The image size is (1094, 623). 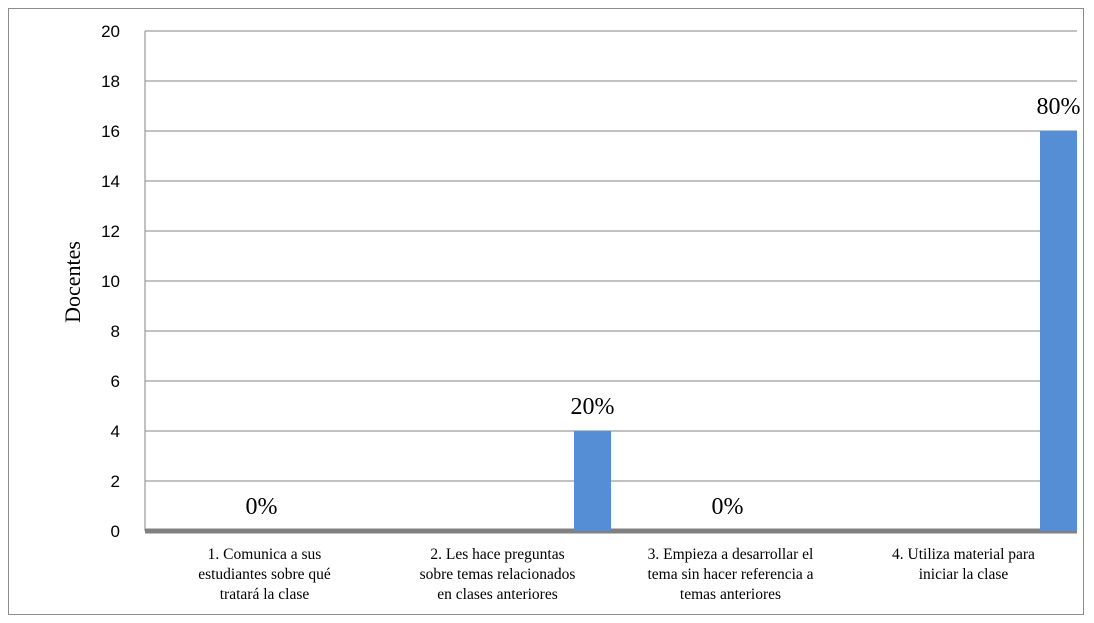 What do you see at coordinates (497, 554) in the screenshot?
I see `x-category-label: 2. Les hace preguntas` at bounding box center [497, 554].